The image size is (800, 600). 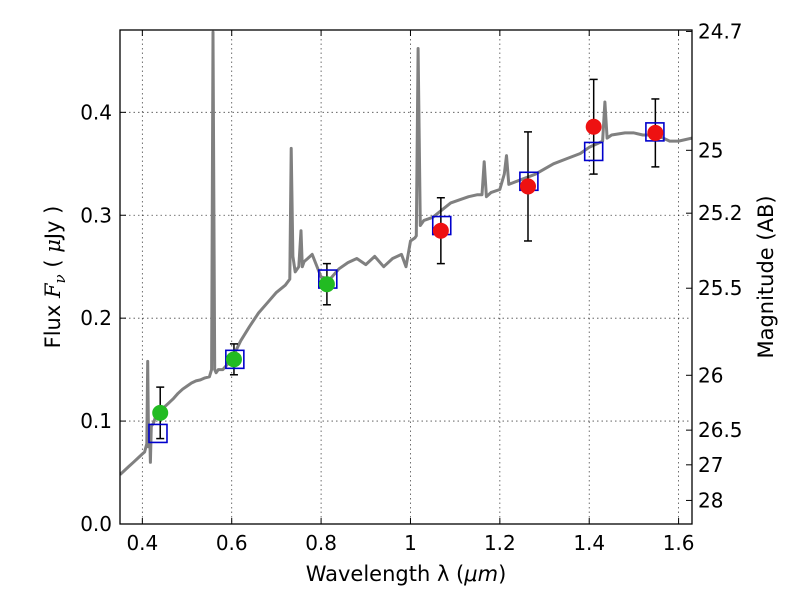 I want to click on y2-tick-label: 26, so click(x=710, y=375).